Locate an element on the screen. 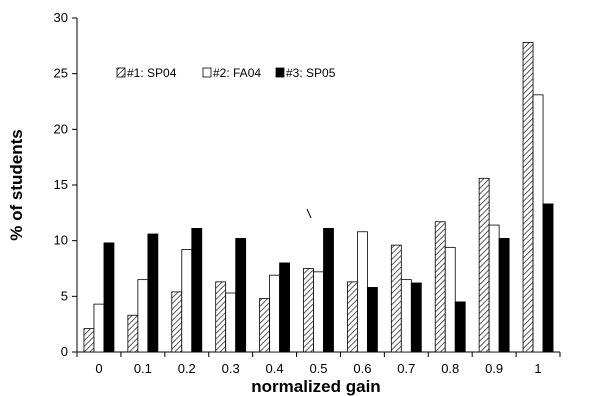 The height and width of the screenshot is (396, 589). x-tick-label: 0.5 is located at coordinates (318, 368).